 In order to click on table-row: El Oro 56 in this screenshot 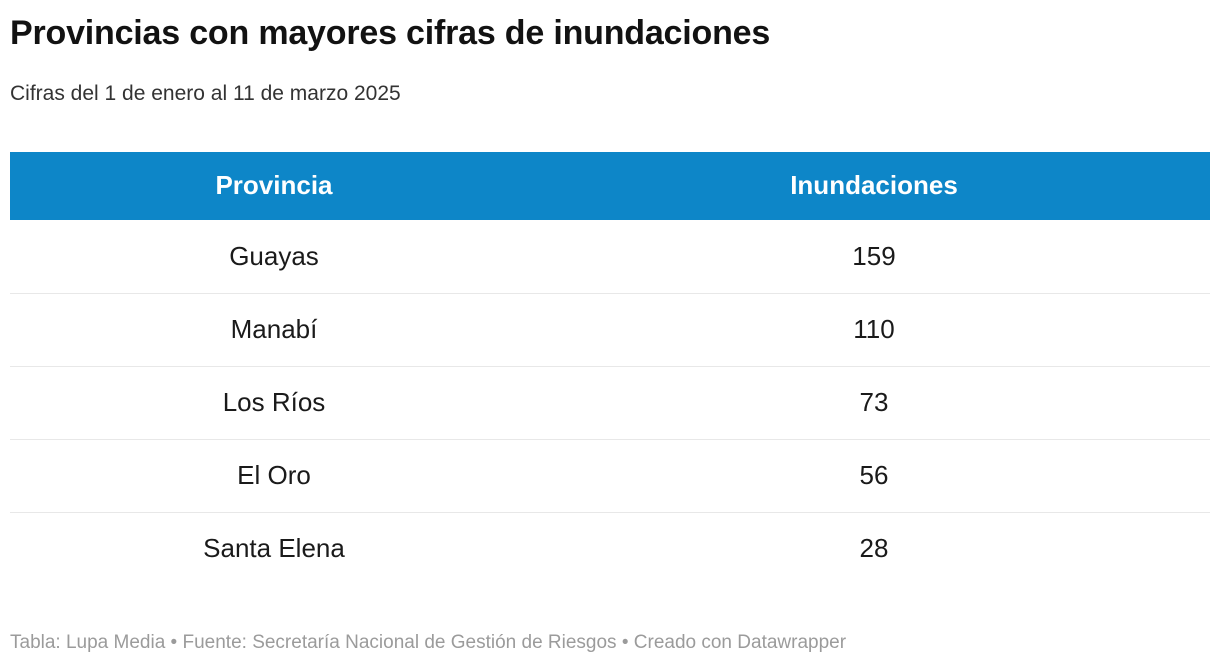, I will do `click(610, 475)`.